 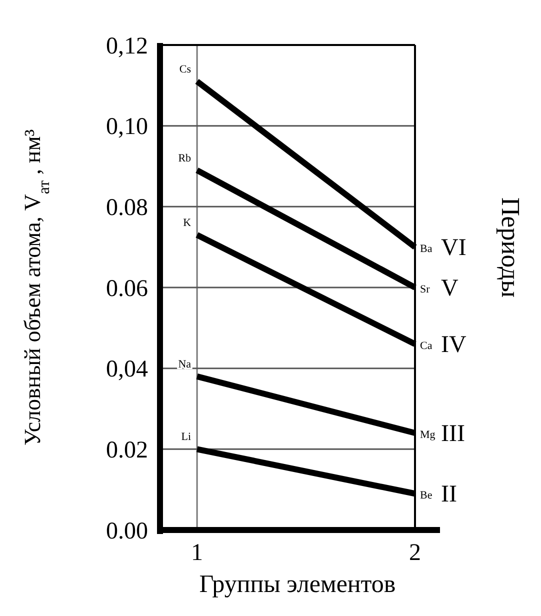 What do you see at coordinates (127, 531) in the screenshot?
I see `y-tick-label: 0.00` at bounding box center [127, 531].